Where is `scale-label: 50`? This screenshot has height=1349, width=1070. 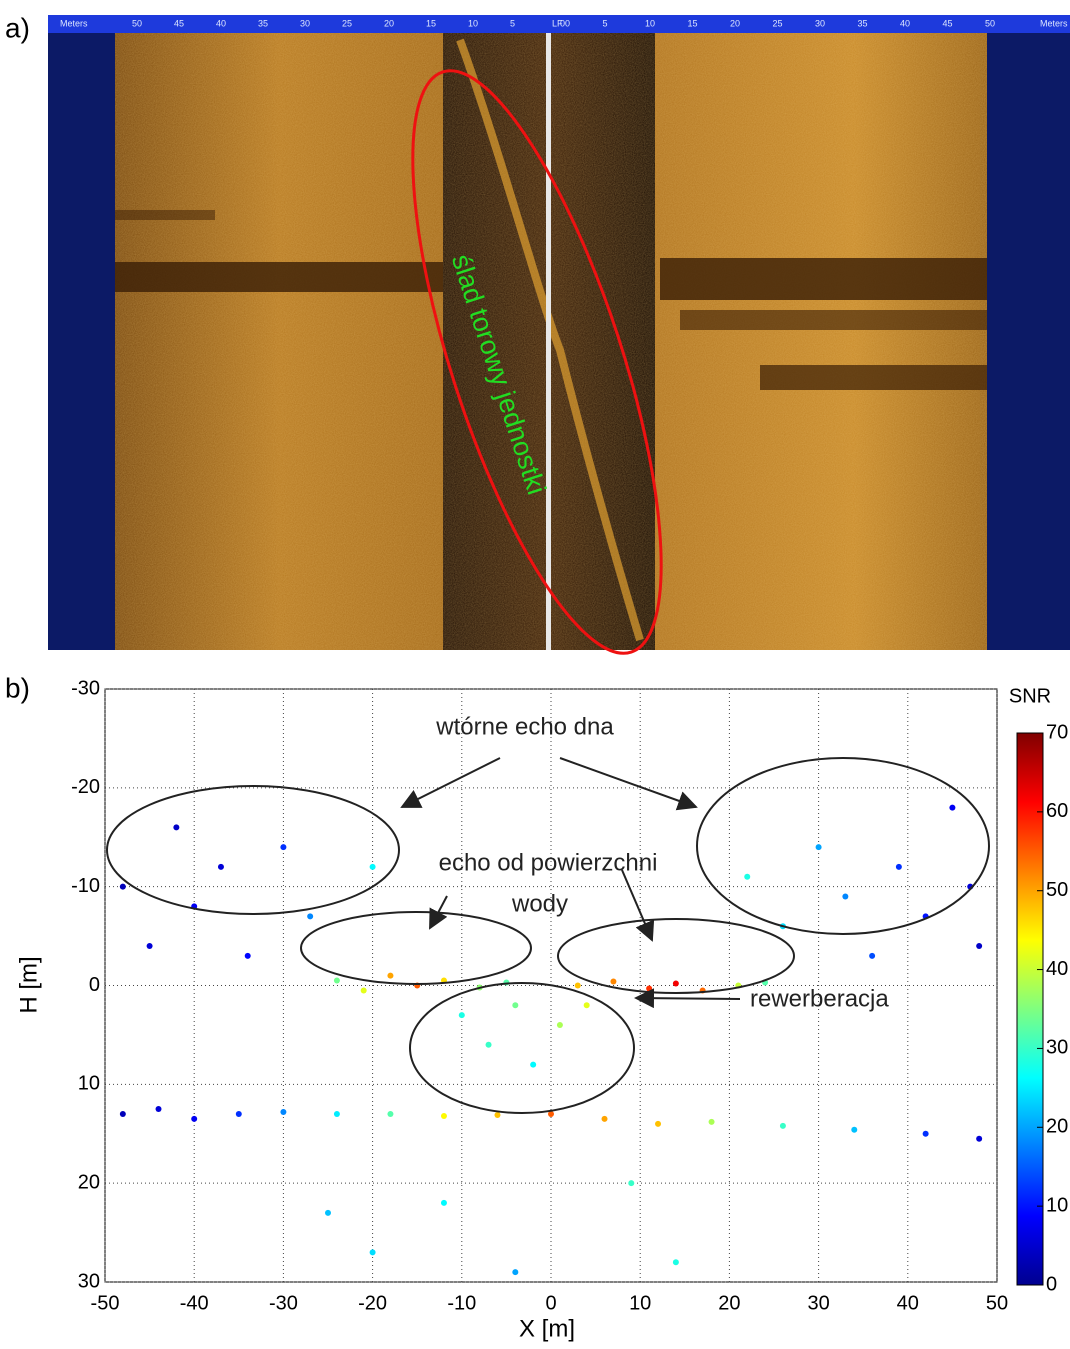
scale-label: 50 is located at coordinates (990, 23).